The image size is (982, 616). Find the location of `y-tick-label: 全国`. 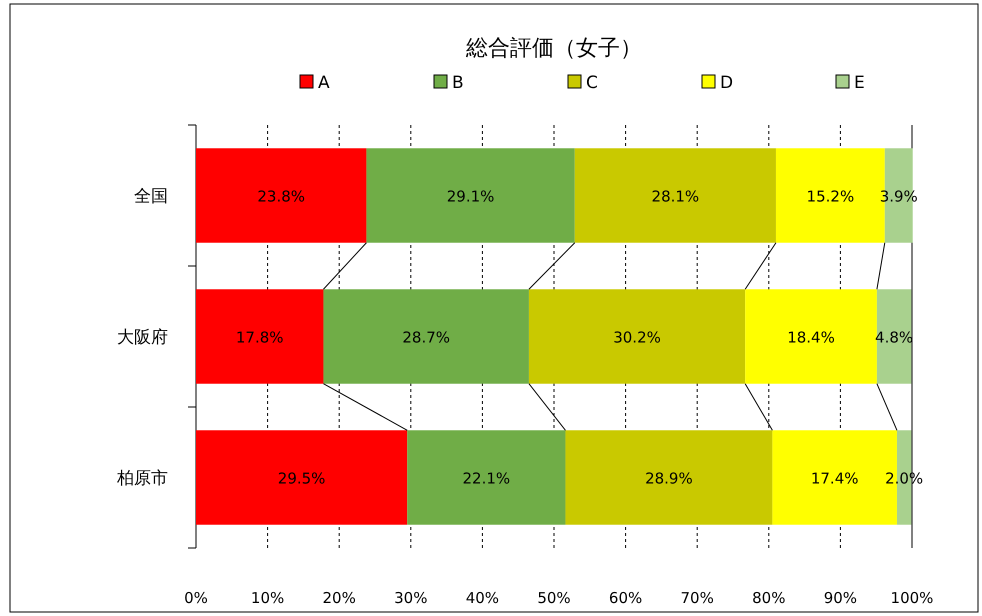

y-tick-label: 全国 is located at coordinates (151, 196).